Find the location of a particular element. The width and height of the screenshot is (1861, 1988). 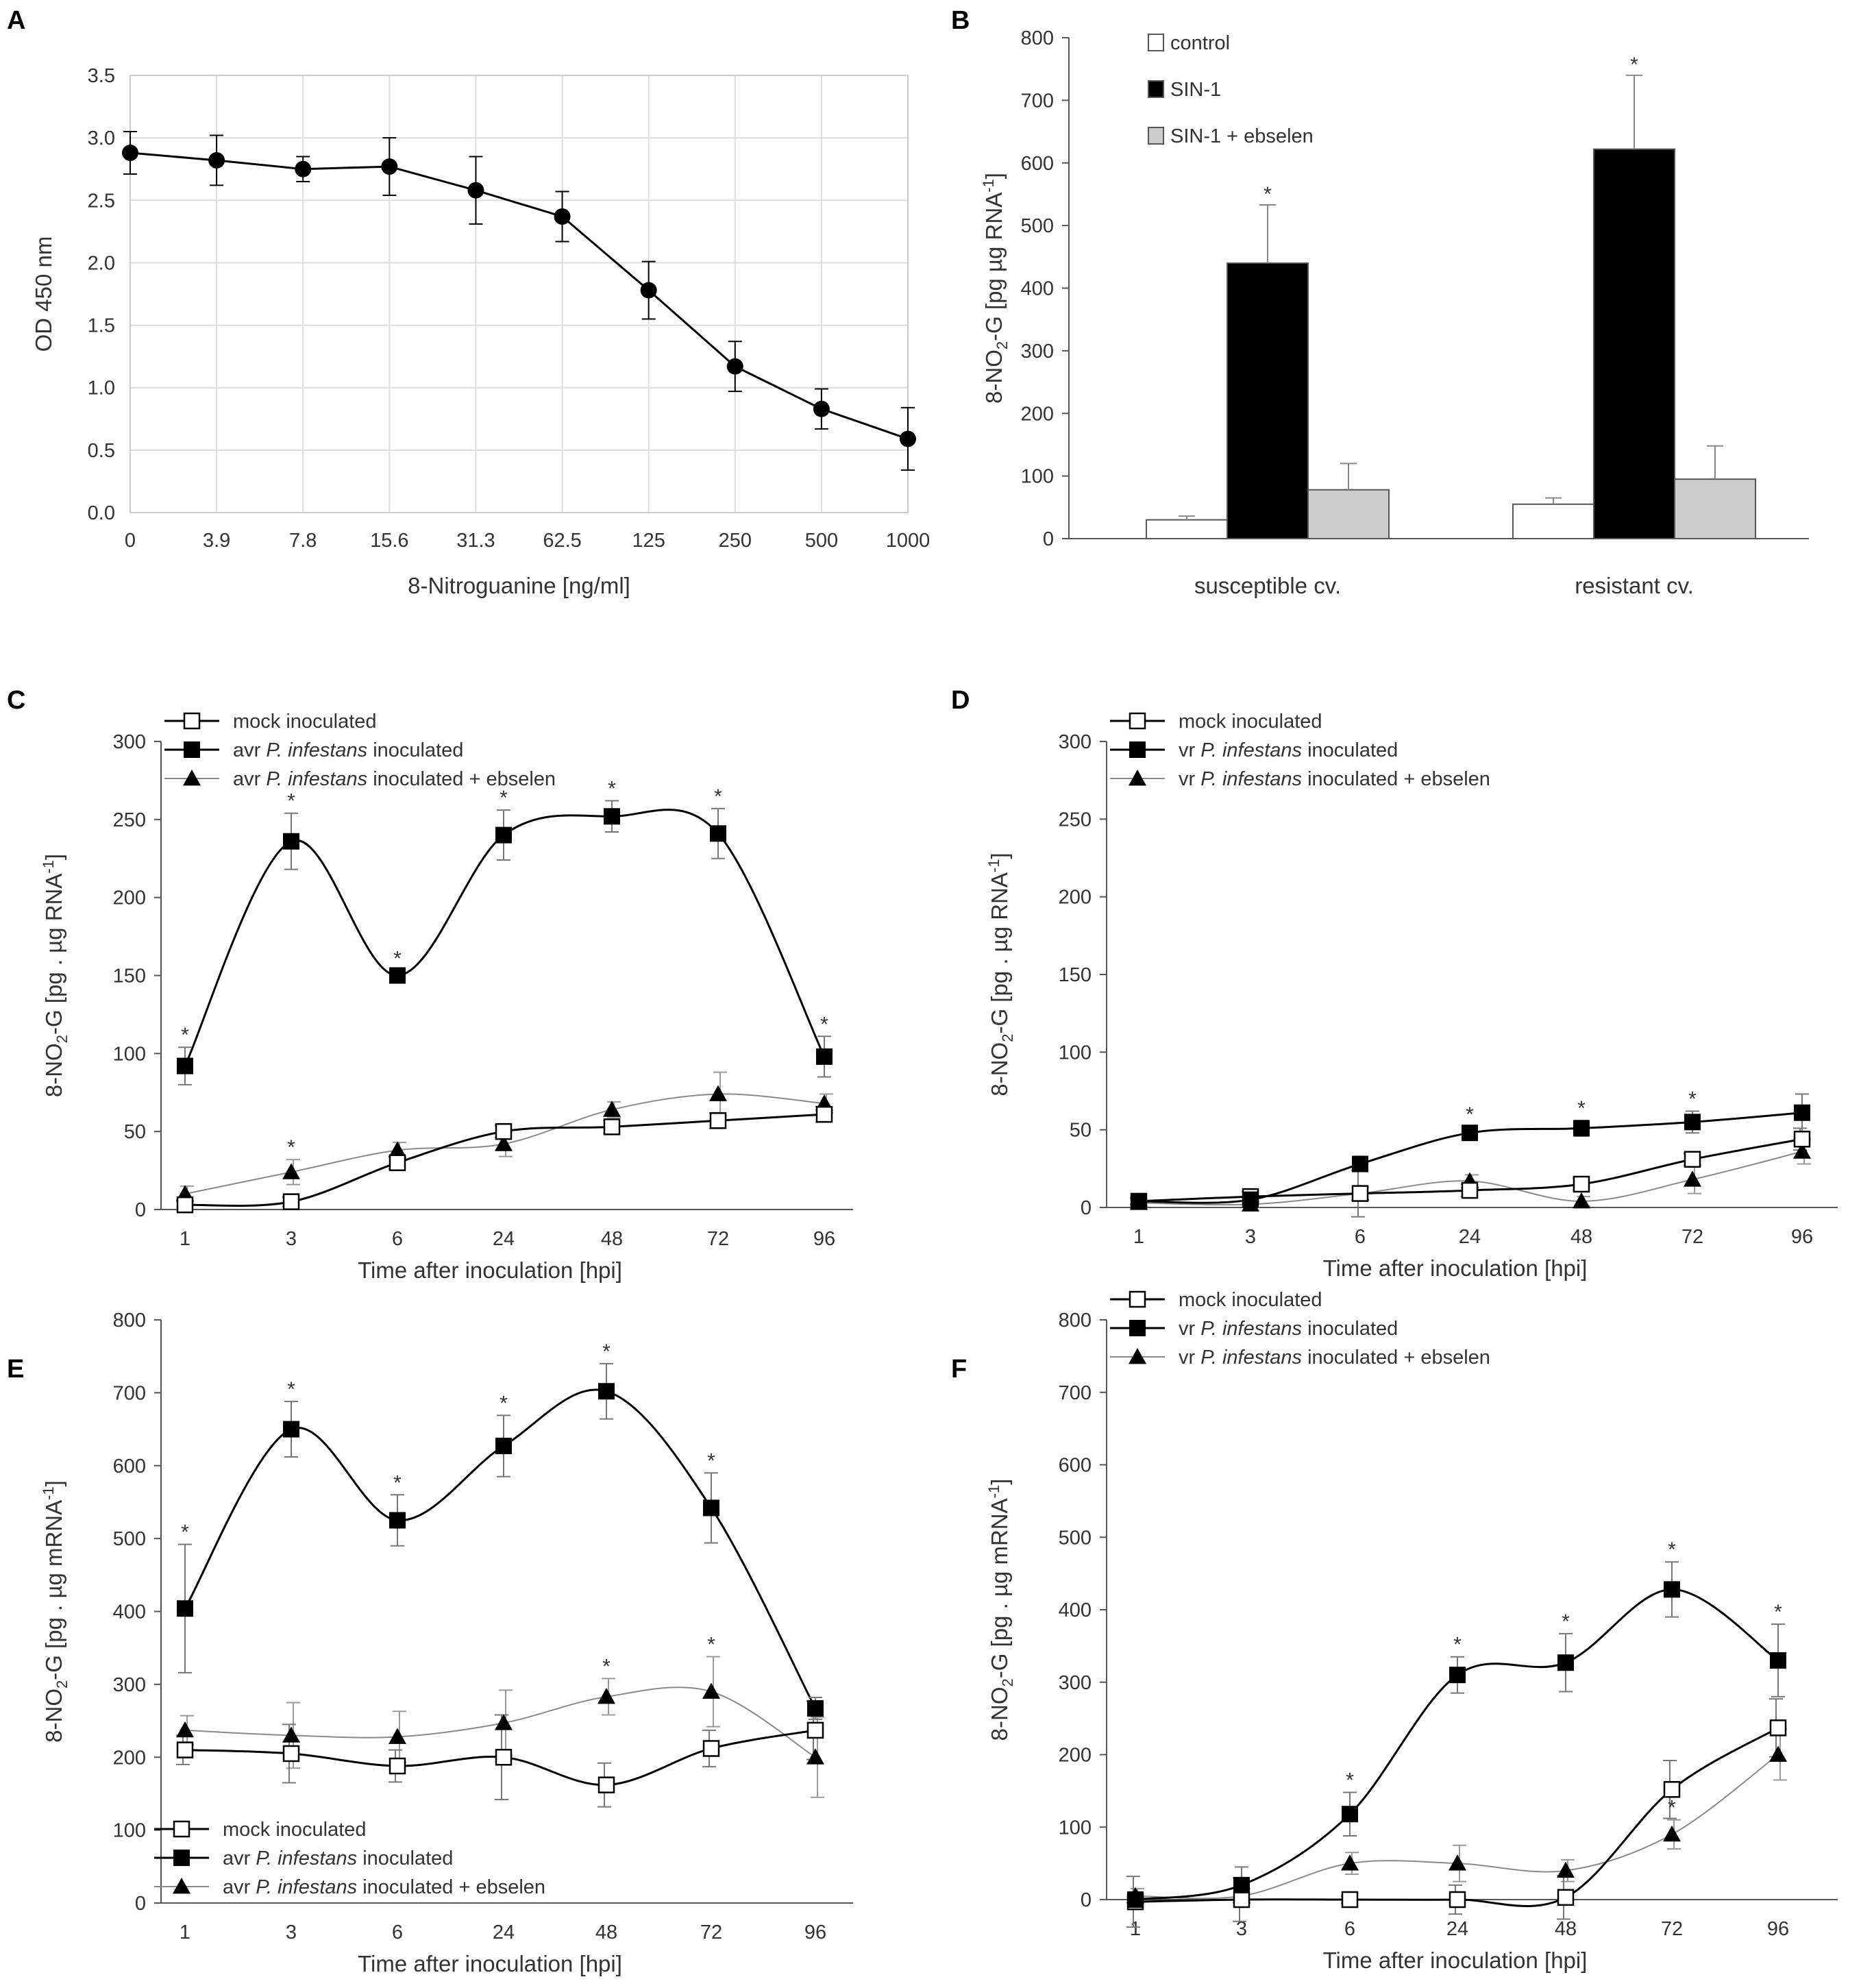

y-tick-label: 700 is located at coordinates (1037, 101).